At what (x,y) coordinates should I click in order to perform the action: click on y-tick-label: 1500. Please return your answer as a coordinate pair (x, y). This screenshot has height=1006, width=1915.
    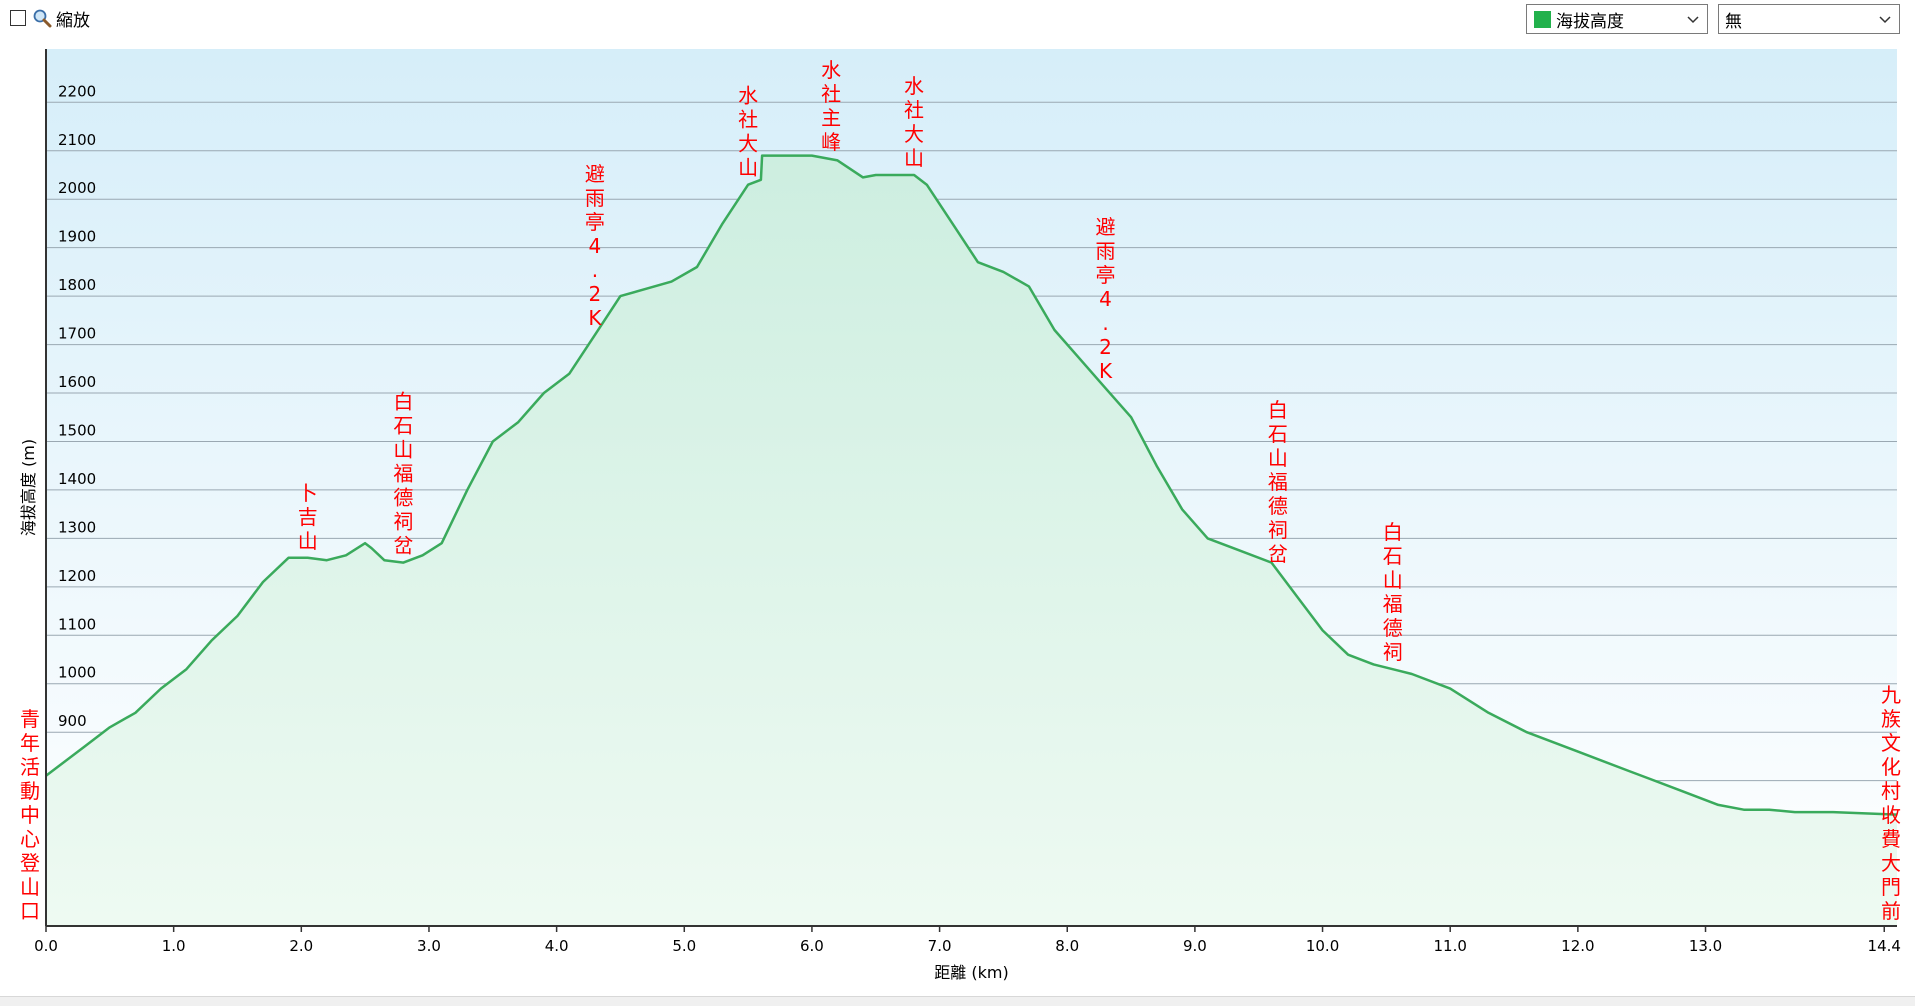
    Looking at the image, I should click on (77, 430).